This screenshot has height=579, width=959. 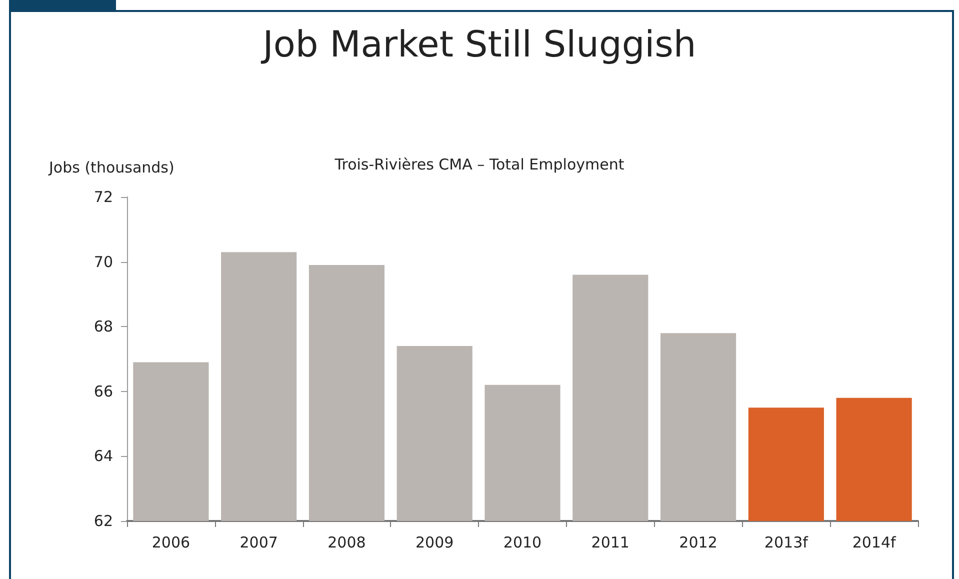 I want to click on x-tick-label: 2012, so click(x=698, y=543).